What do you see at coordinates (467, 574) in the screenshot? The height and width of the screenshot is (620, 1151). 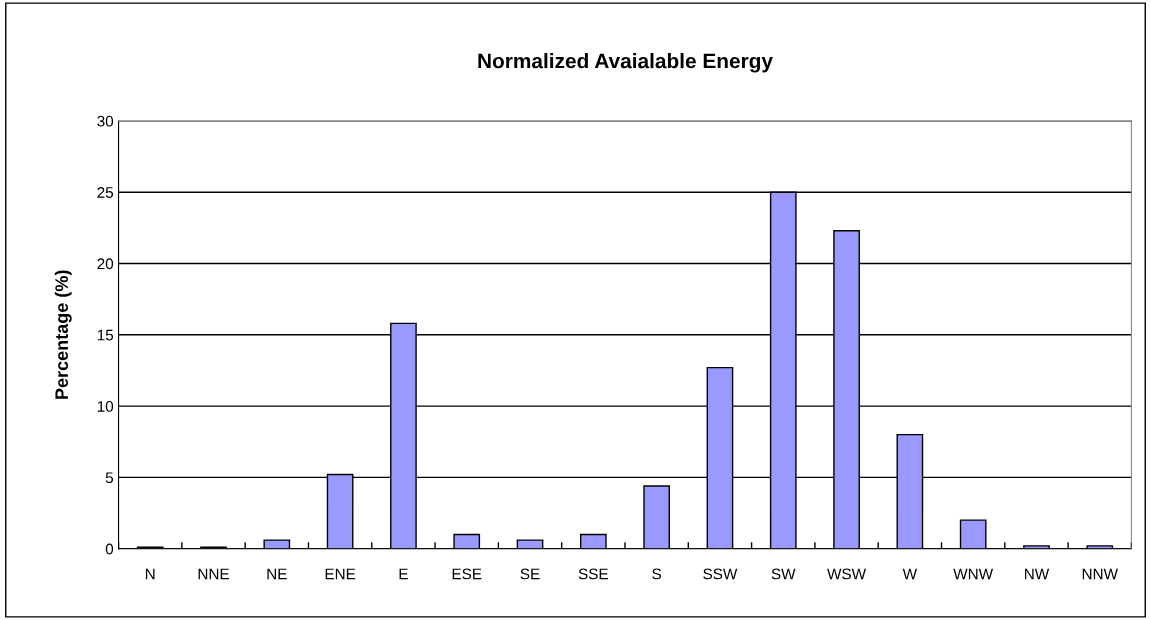 I see `x-tick-label: ESE` at bounding box center [467, 574].